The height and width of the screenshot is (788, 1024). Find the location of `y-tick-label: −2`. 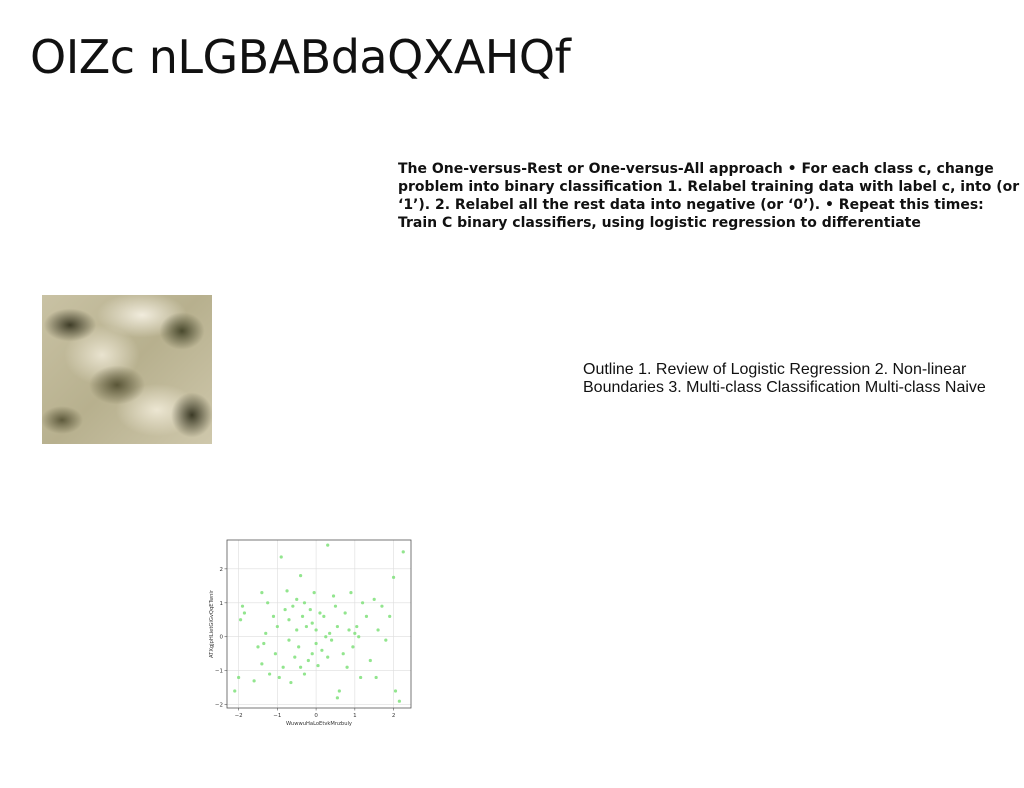

y-tick-label: −2 is located at coordinates (219, 706).